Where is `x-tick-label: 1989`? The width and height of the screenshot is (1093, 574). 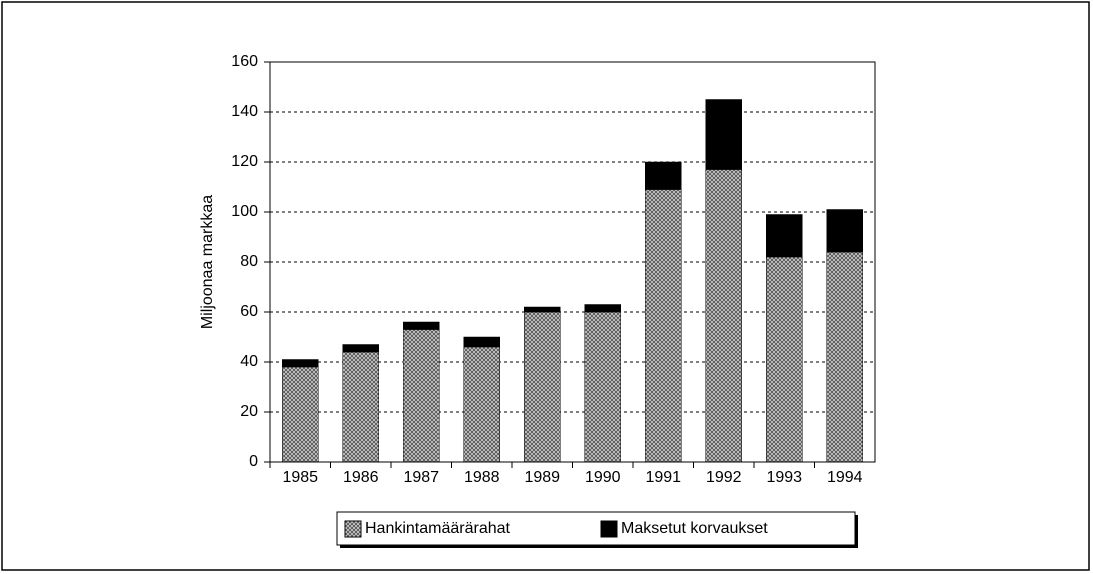
x-tick-label: 1989 is located at coordinates (542, 477).